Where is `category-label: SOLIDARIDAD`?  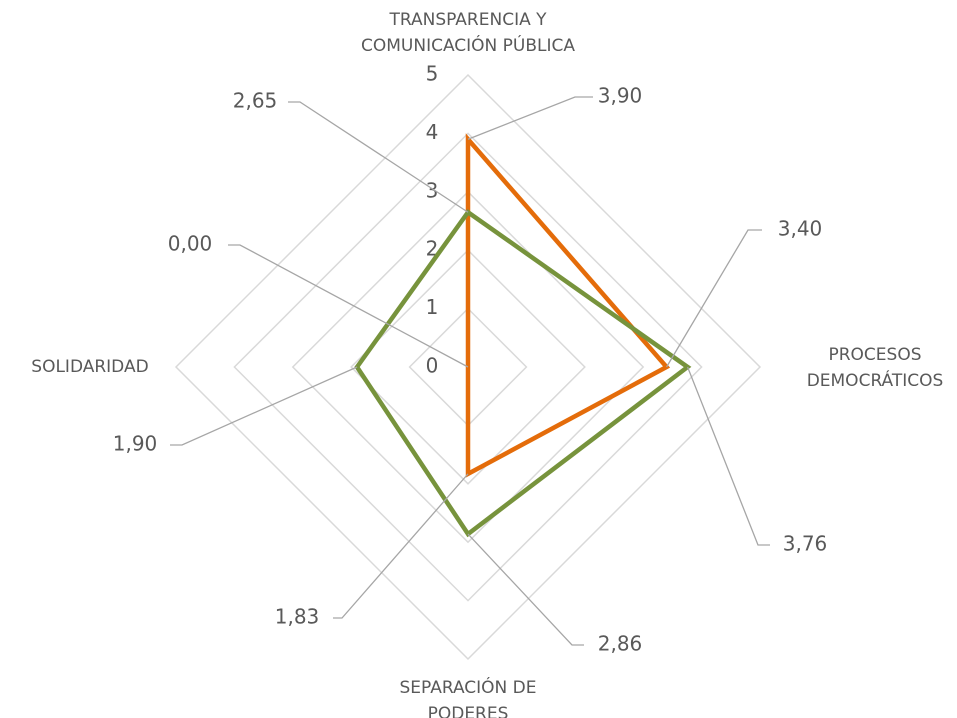 category-label: SOLIDARIDAD is located at coordinates (89, 367).